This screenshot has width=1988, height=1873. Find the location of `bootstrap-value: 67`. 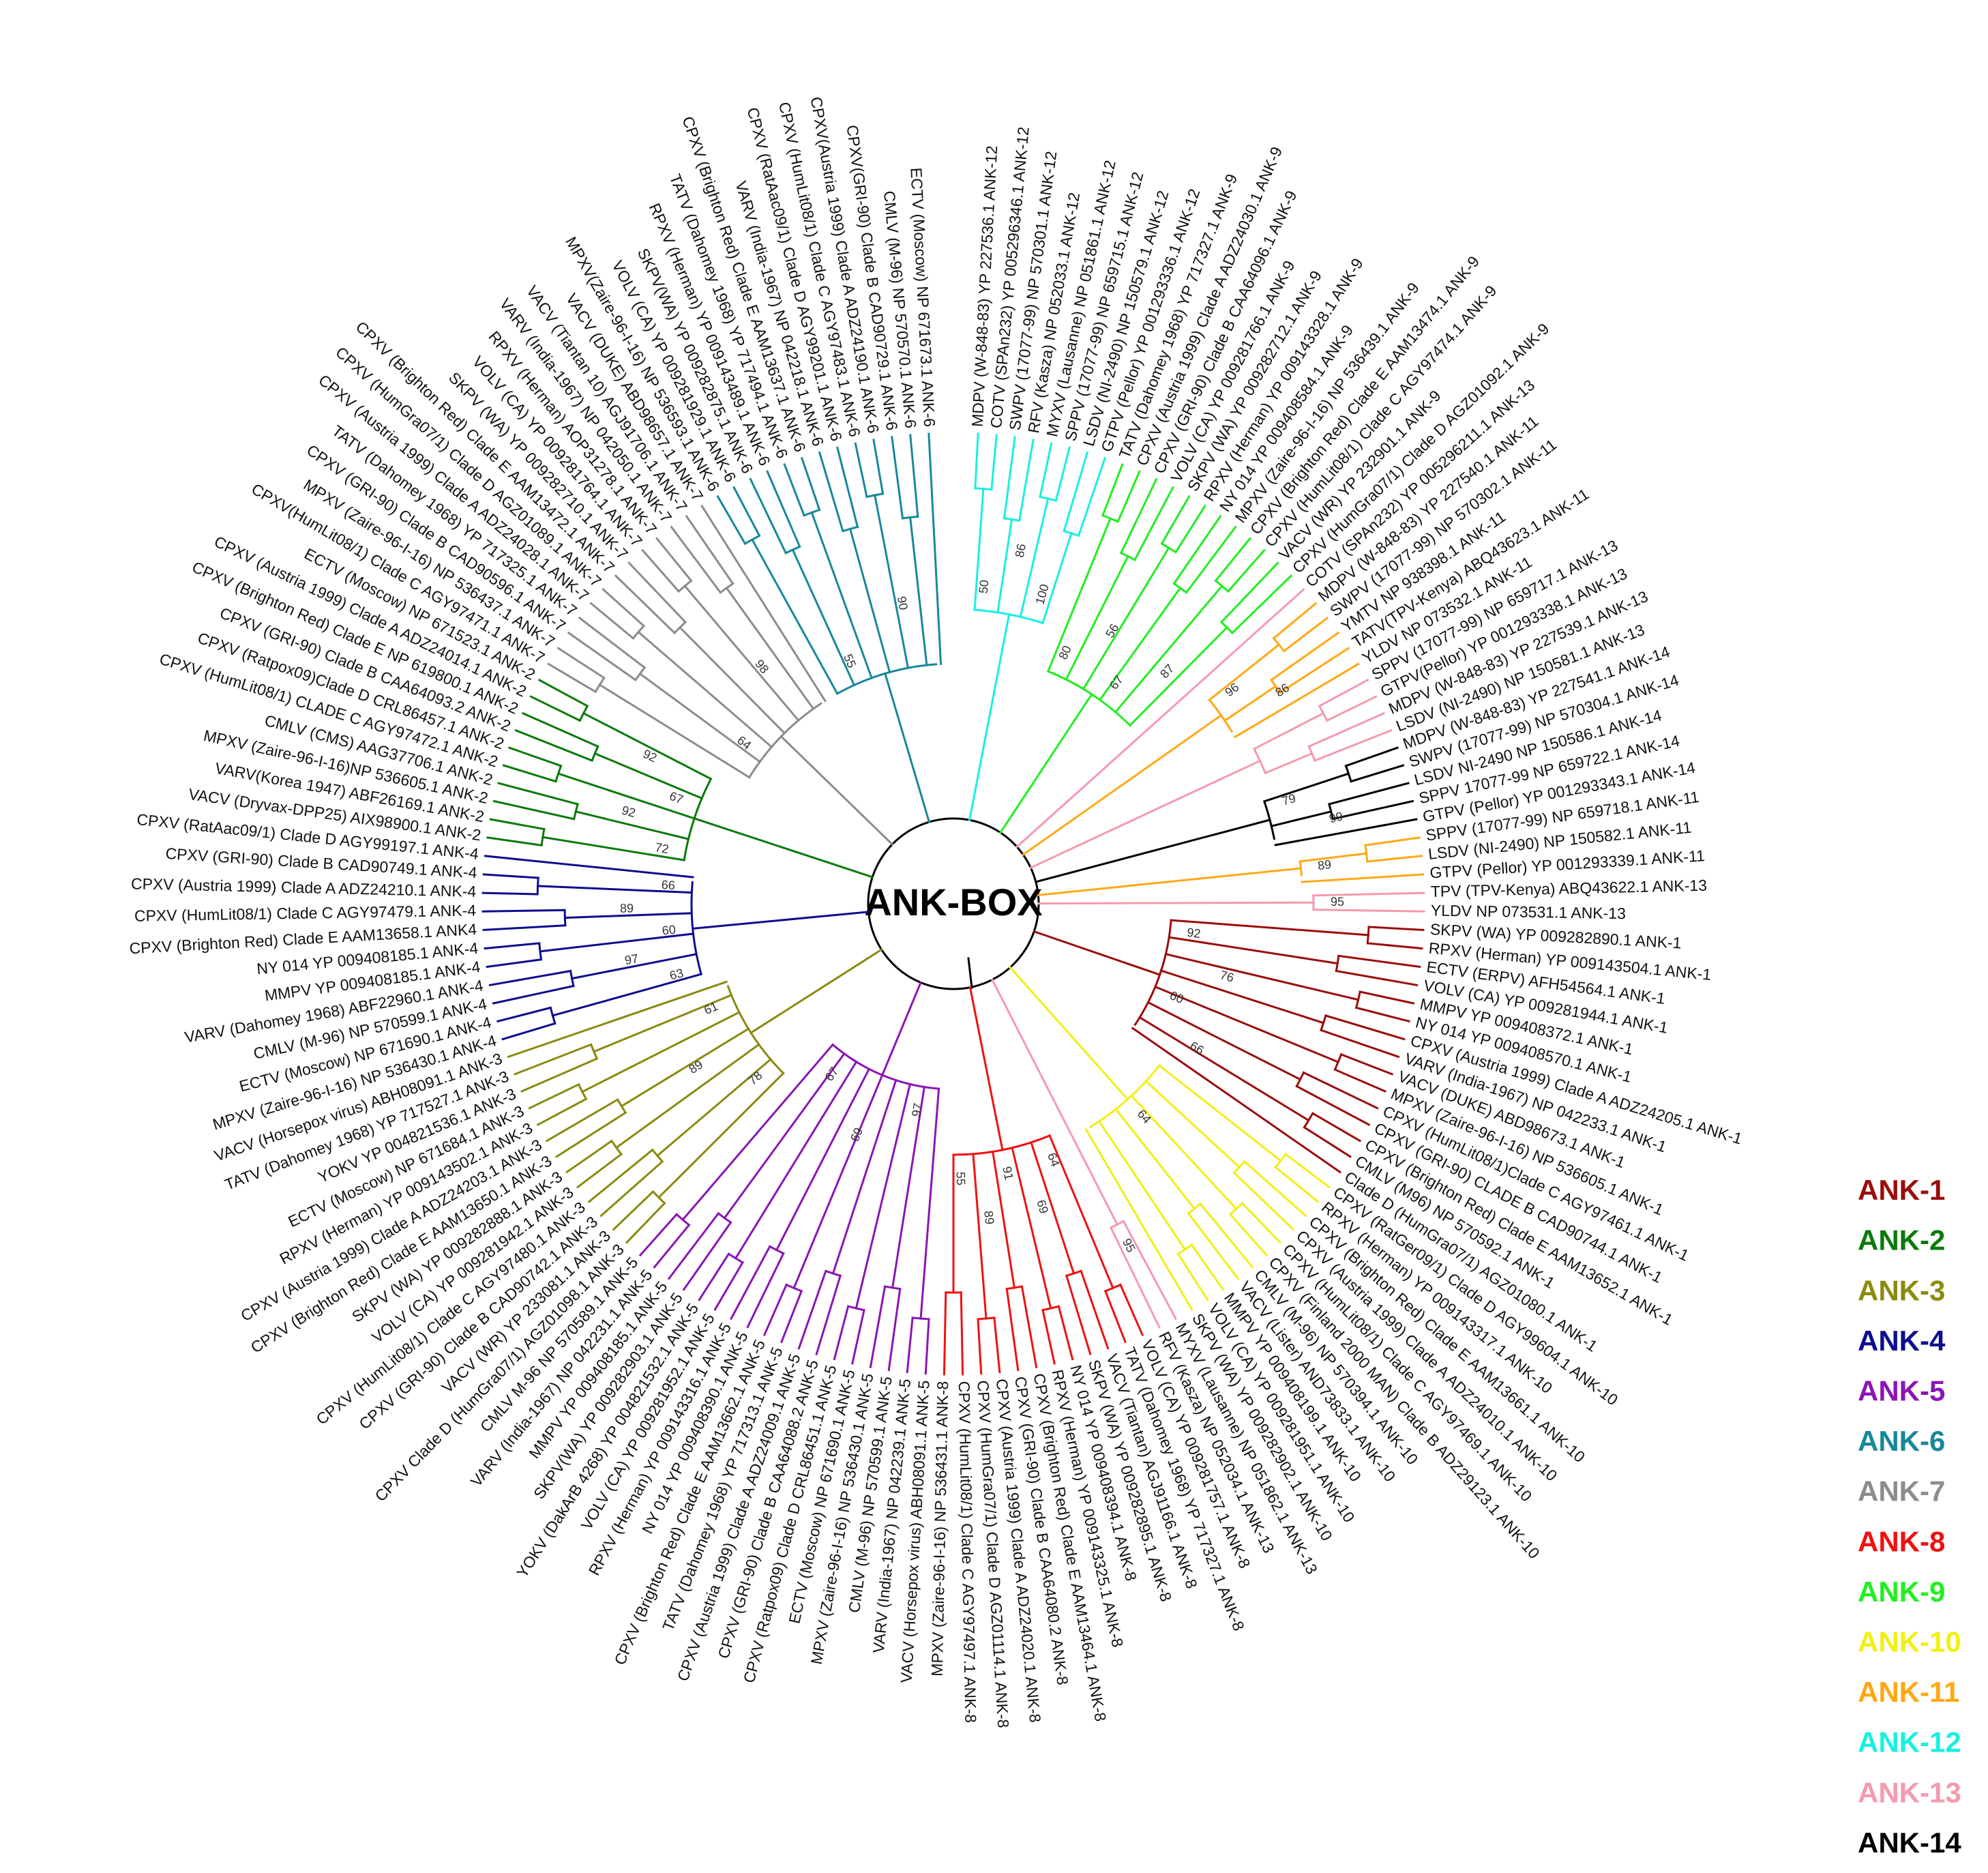

bootstrap-value: 67 is located at coordinates (677, 798).